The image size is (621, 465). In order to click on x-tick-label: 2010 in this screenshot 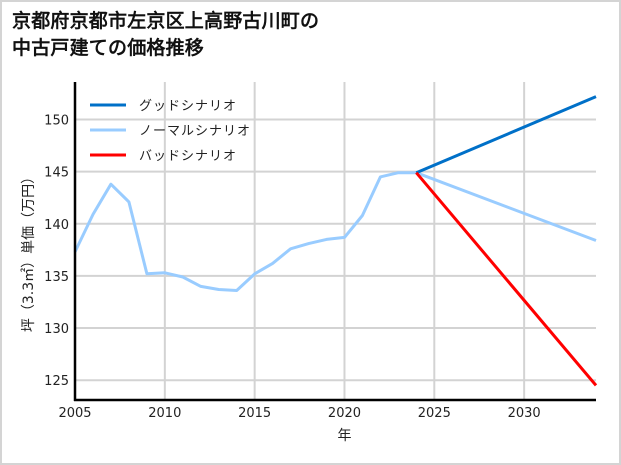, I will do `click(164, 413)`.